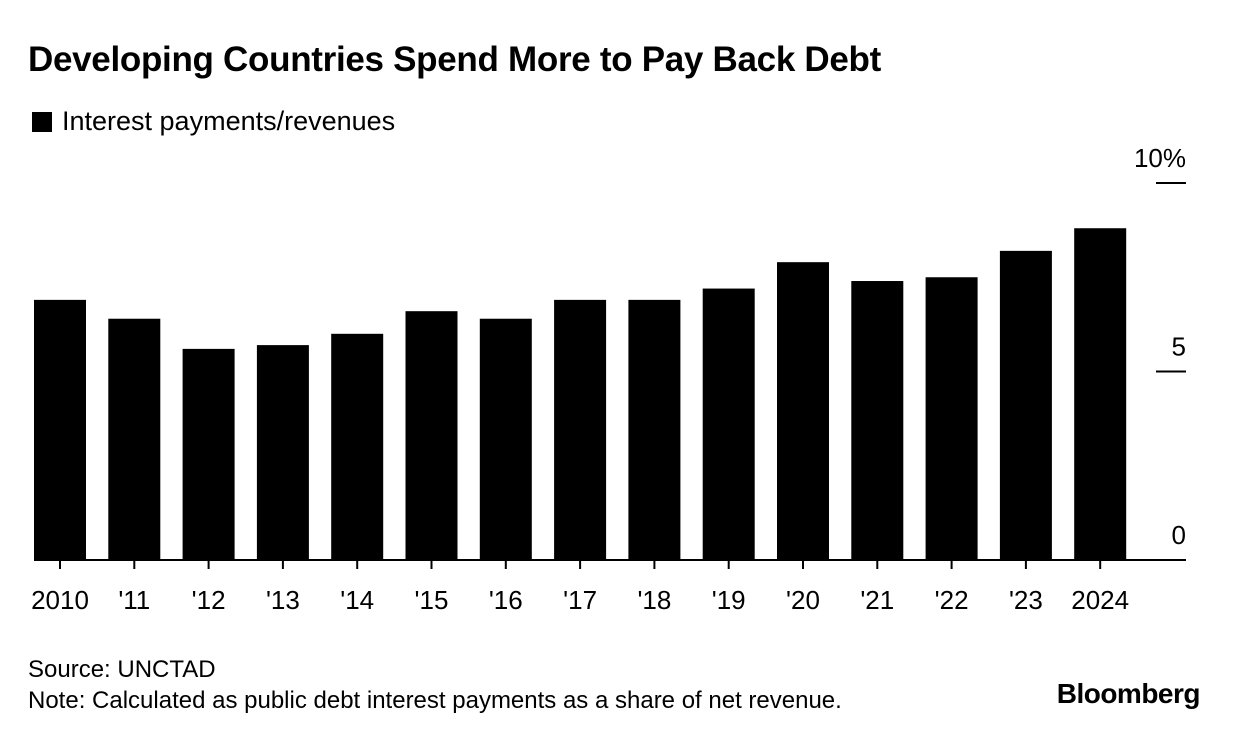  I want to click on x-tick-label: '22, so click(952, 600).